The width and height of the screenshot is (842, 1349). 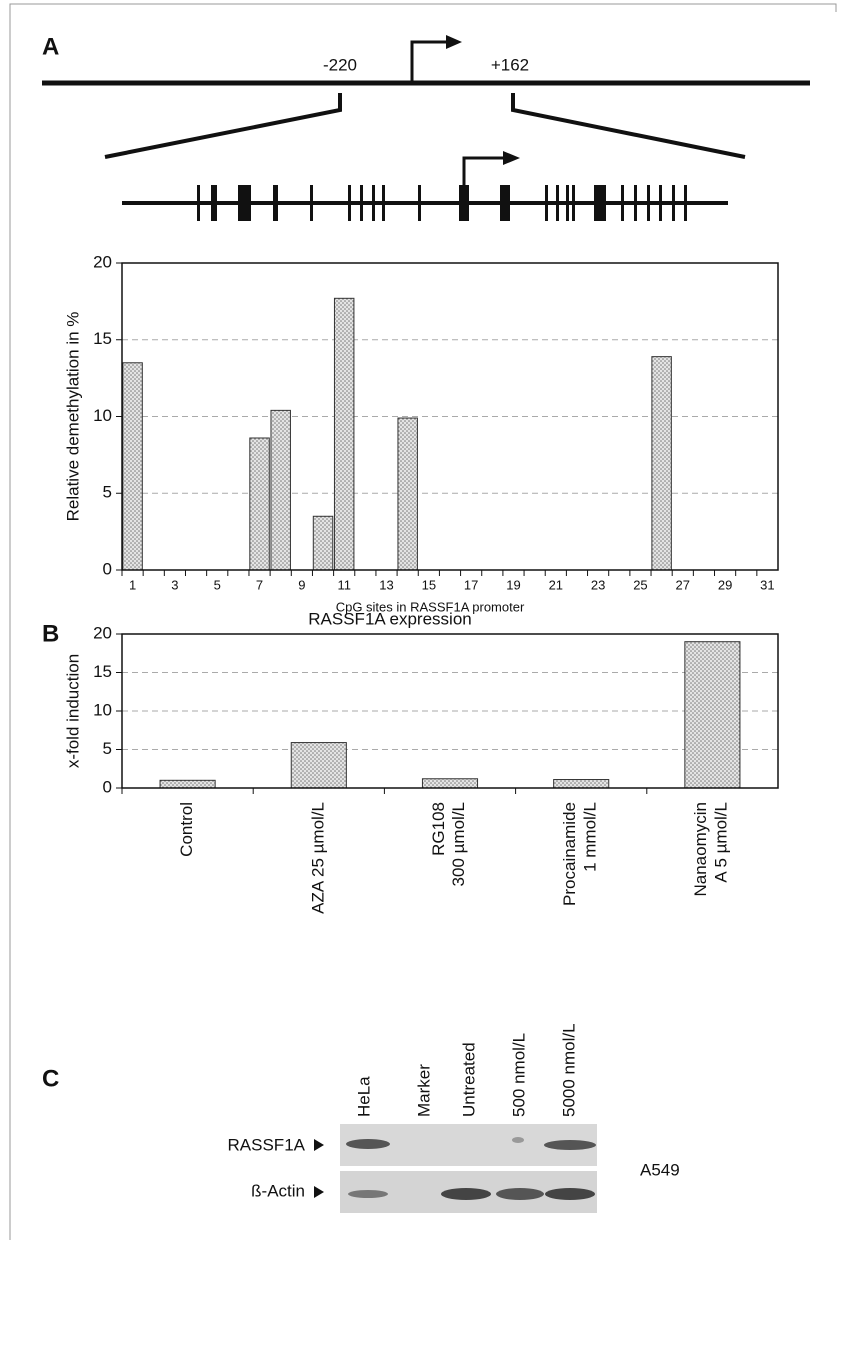 What do you see at coordinates (450, 711) in the screenshot?
I see `plot-frame` at bounding box center [450, 711].